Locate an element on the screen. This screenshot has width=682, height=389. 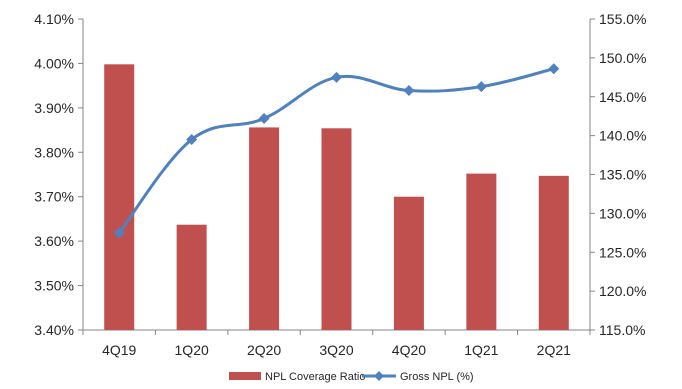
x-tick-label: 3Q20 is located at coordinates (336, 350).